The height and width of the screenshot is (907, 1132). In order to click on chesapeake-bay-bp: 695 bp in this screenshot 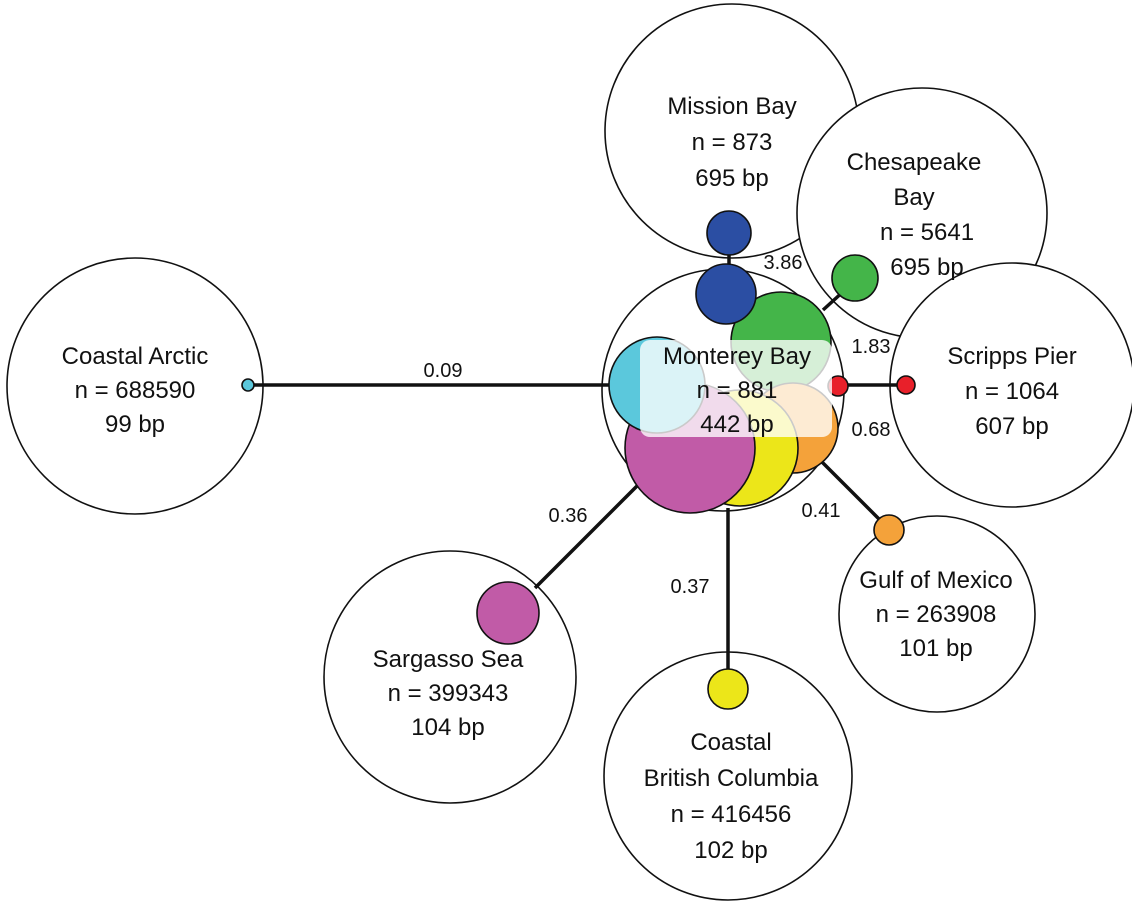, I will do `click(926, 267)`.